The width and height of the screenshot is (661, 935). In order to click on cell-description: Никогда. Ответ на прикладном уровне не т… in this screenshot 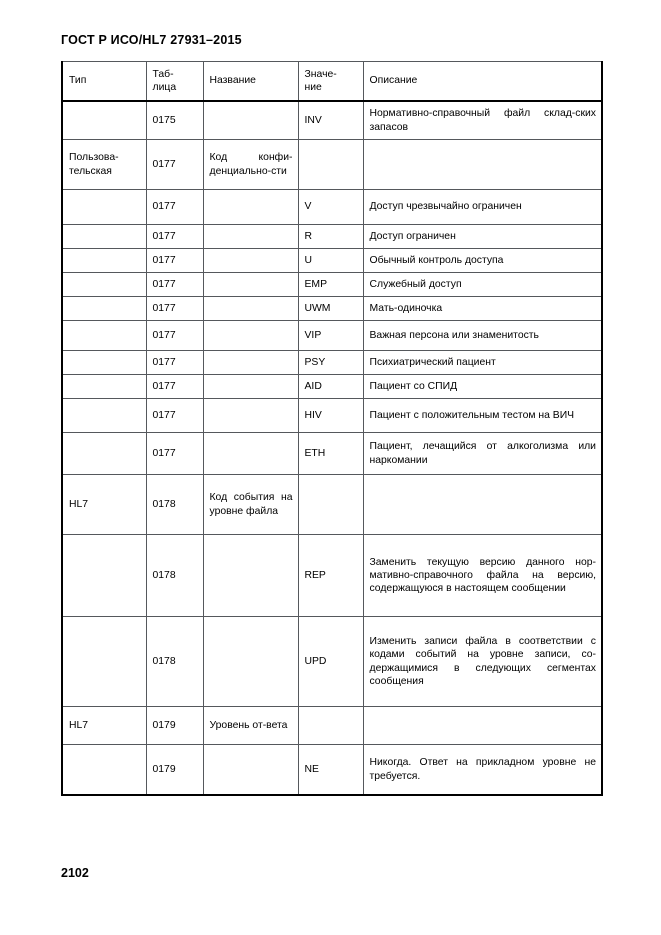, I will do `click(482, 770)`.